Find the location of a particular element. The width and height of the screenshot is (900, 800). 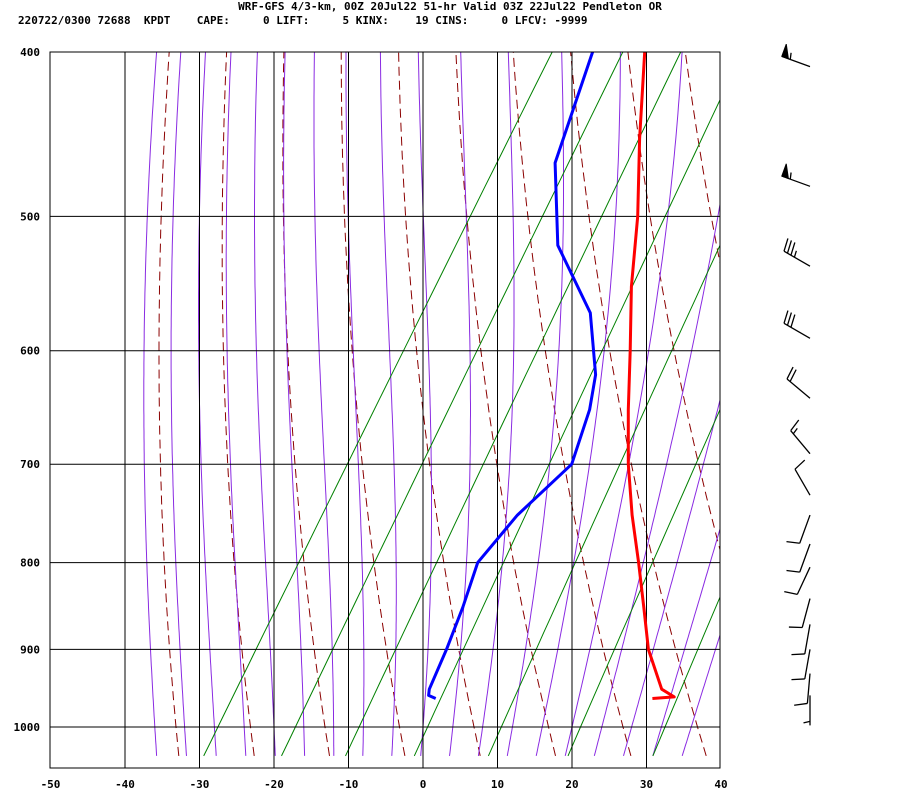

temperature-tick-label: -10 is located at coordinates (349, 784).